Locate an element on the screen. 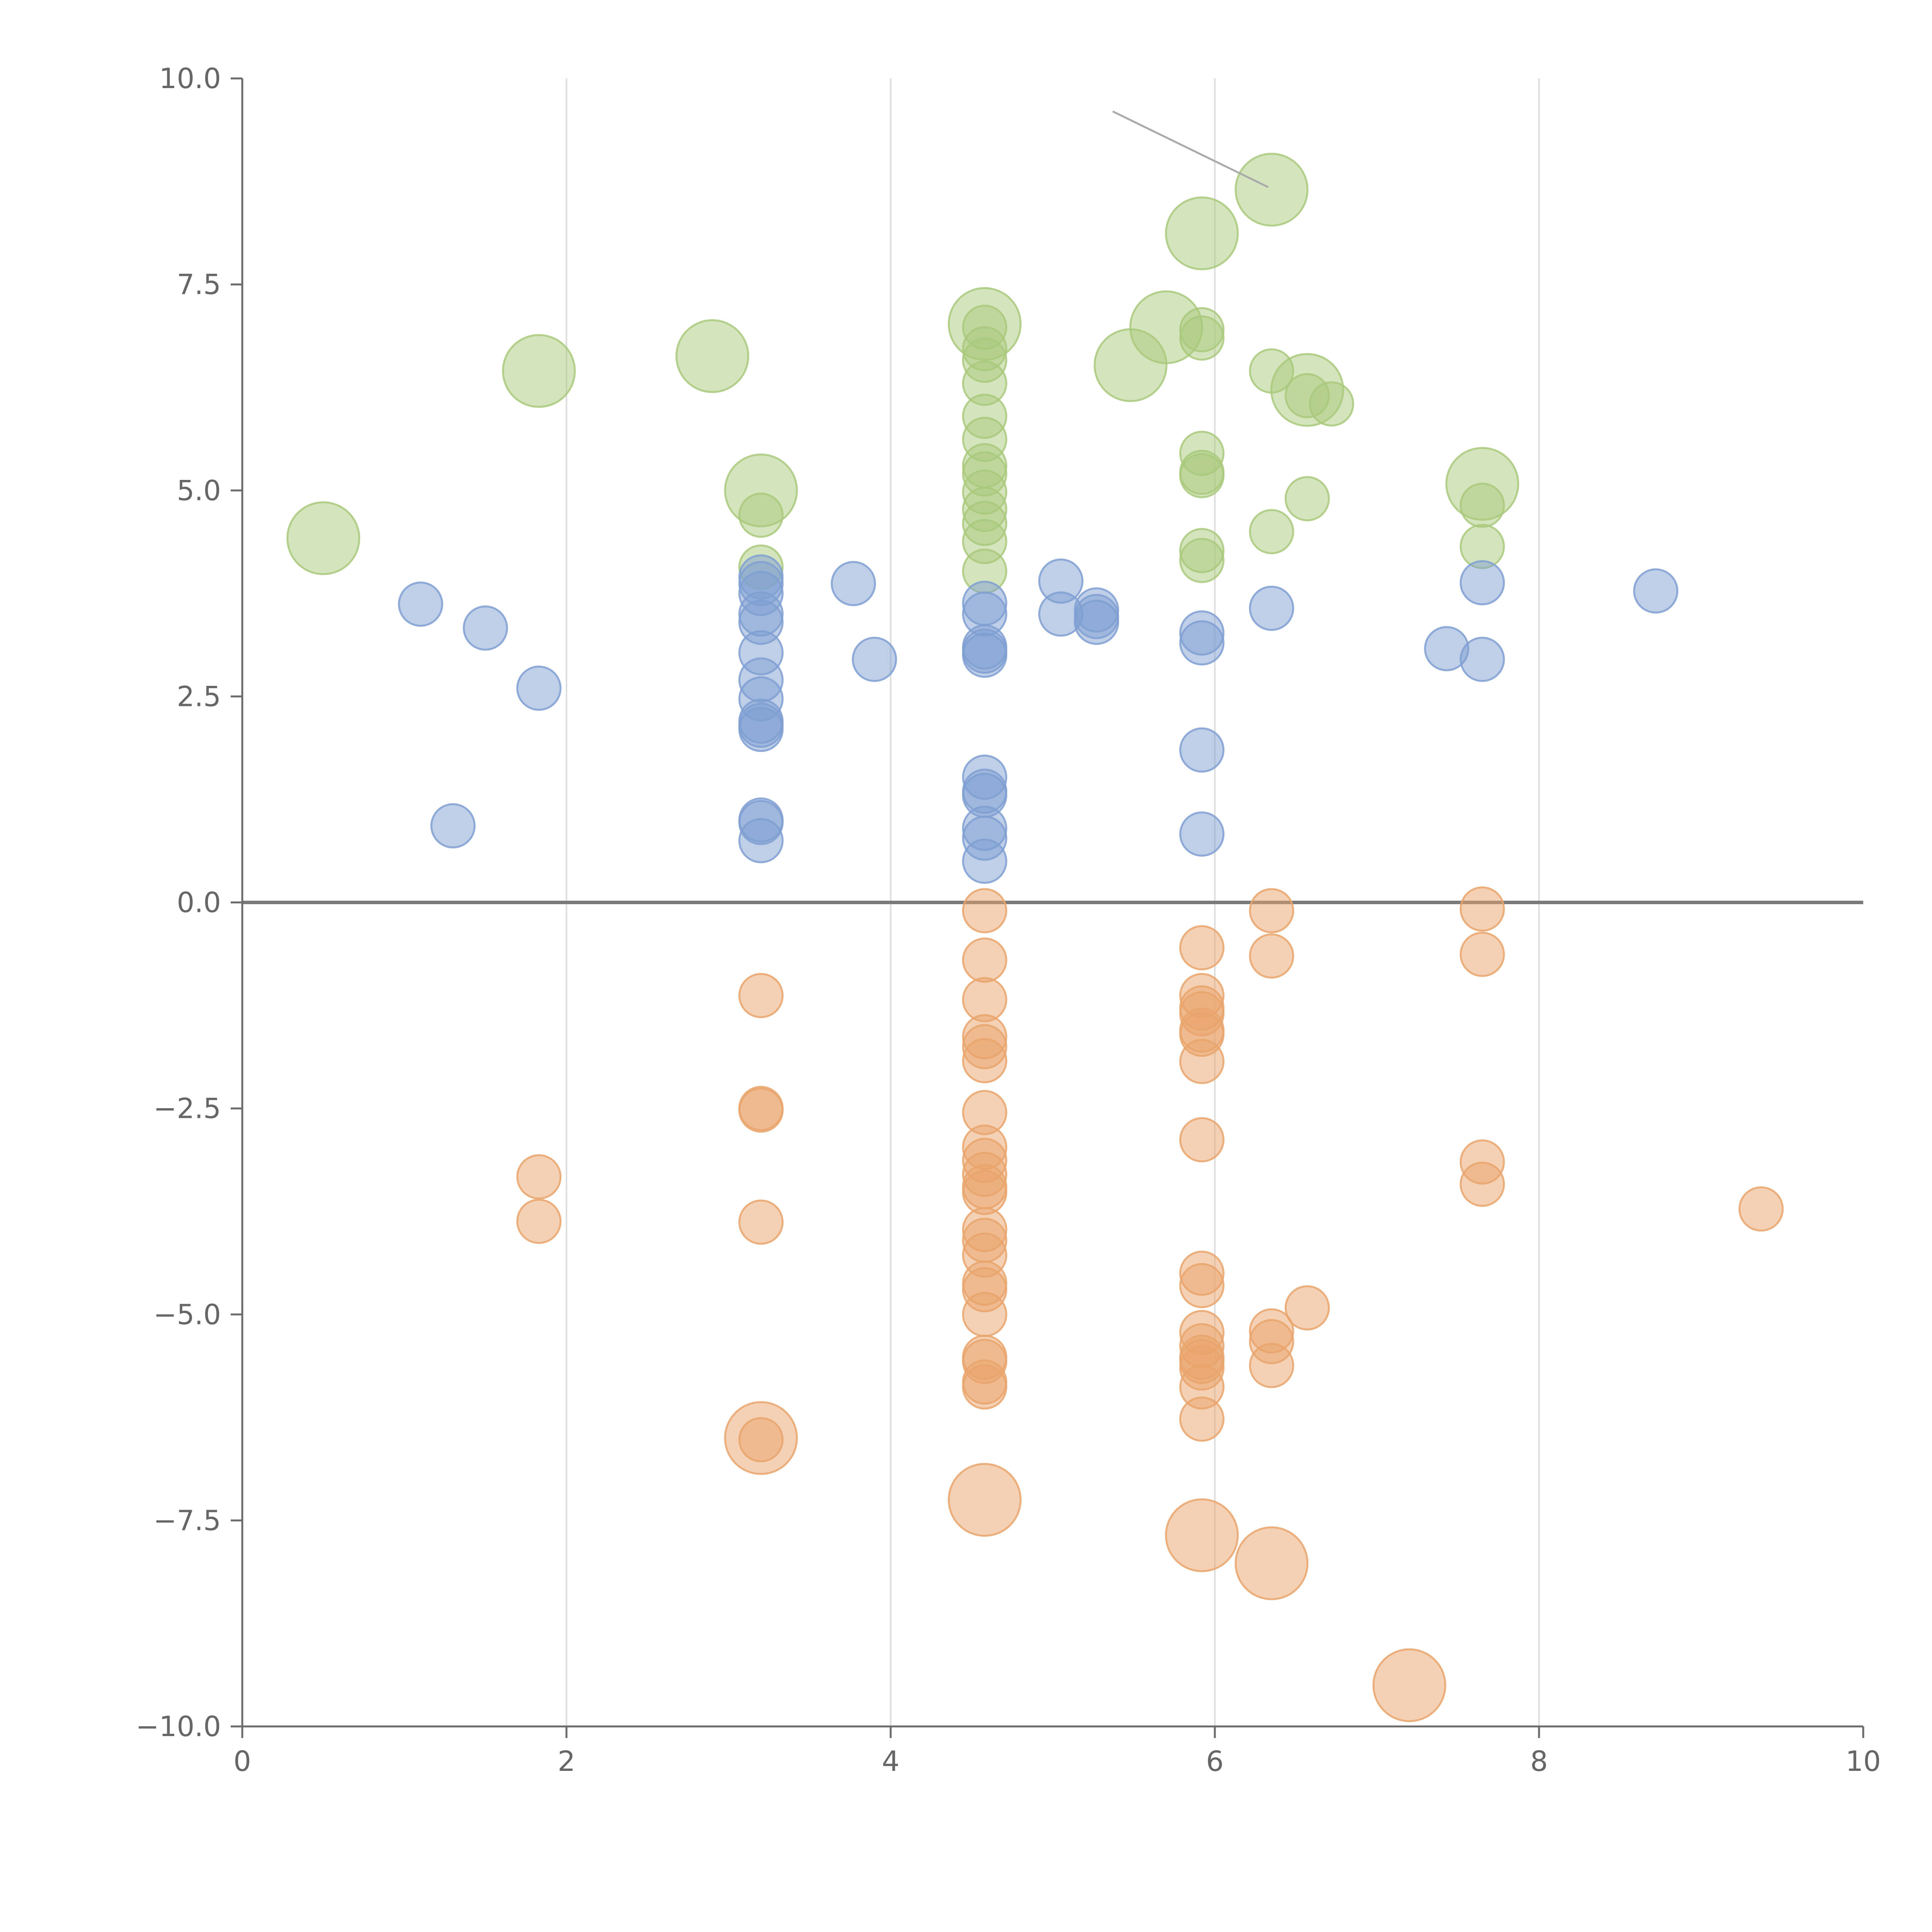 The width and height of the screenshot is (1932, 1932). x-tick-label: 2 is located at coordinates (567, 1761).